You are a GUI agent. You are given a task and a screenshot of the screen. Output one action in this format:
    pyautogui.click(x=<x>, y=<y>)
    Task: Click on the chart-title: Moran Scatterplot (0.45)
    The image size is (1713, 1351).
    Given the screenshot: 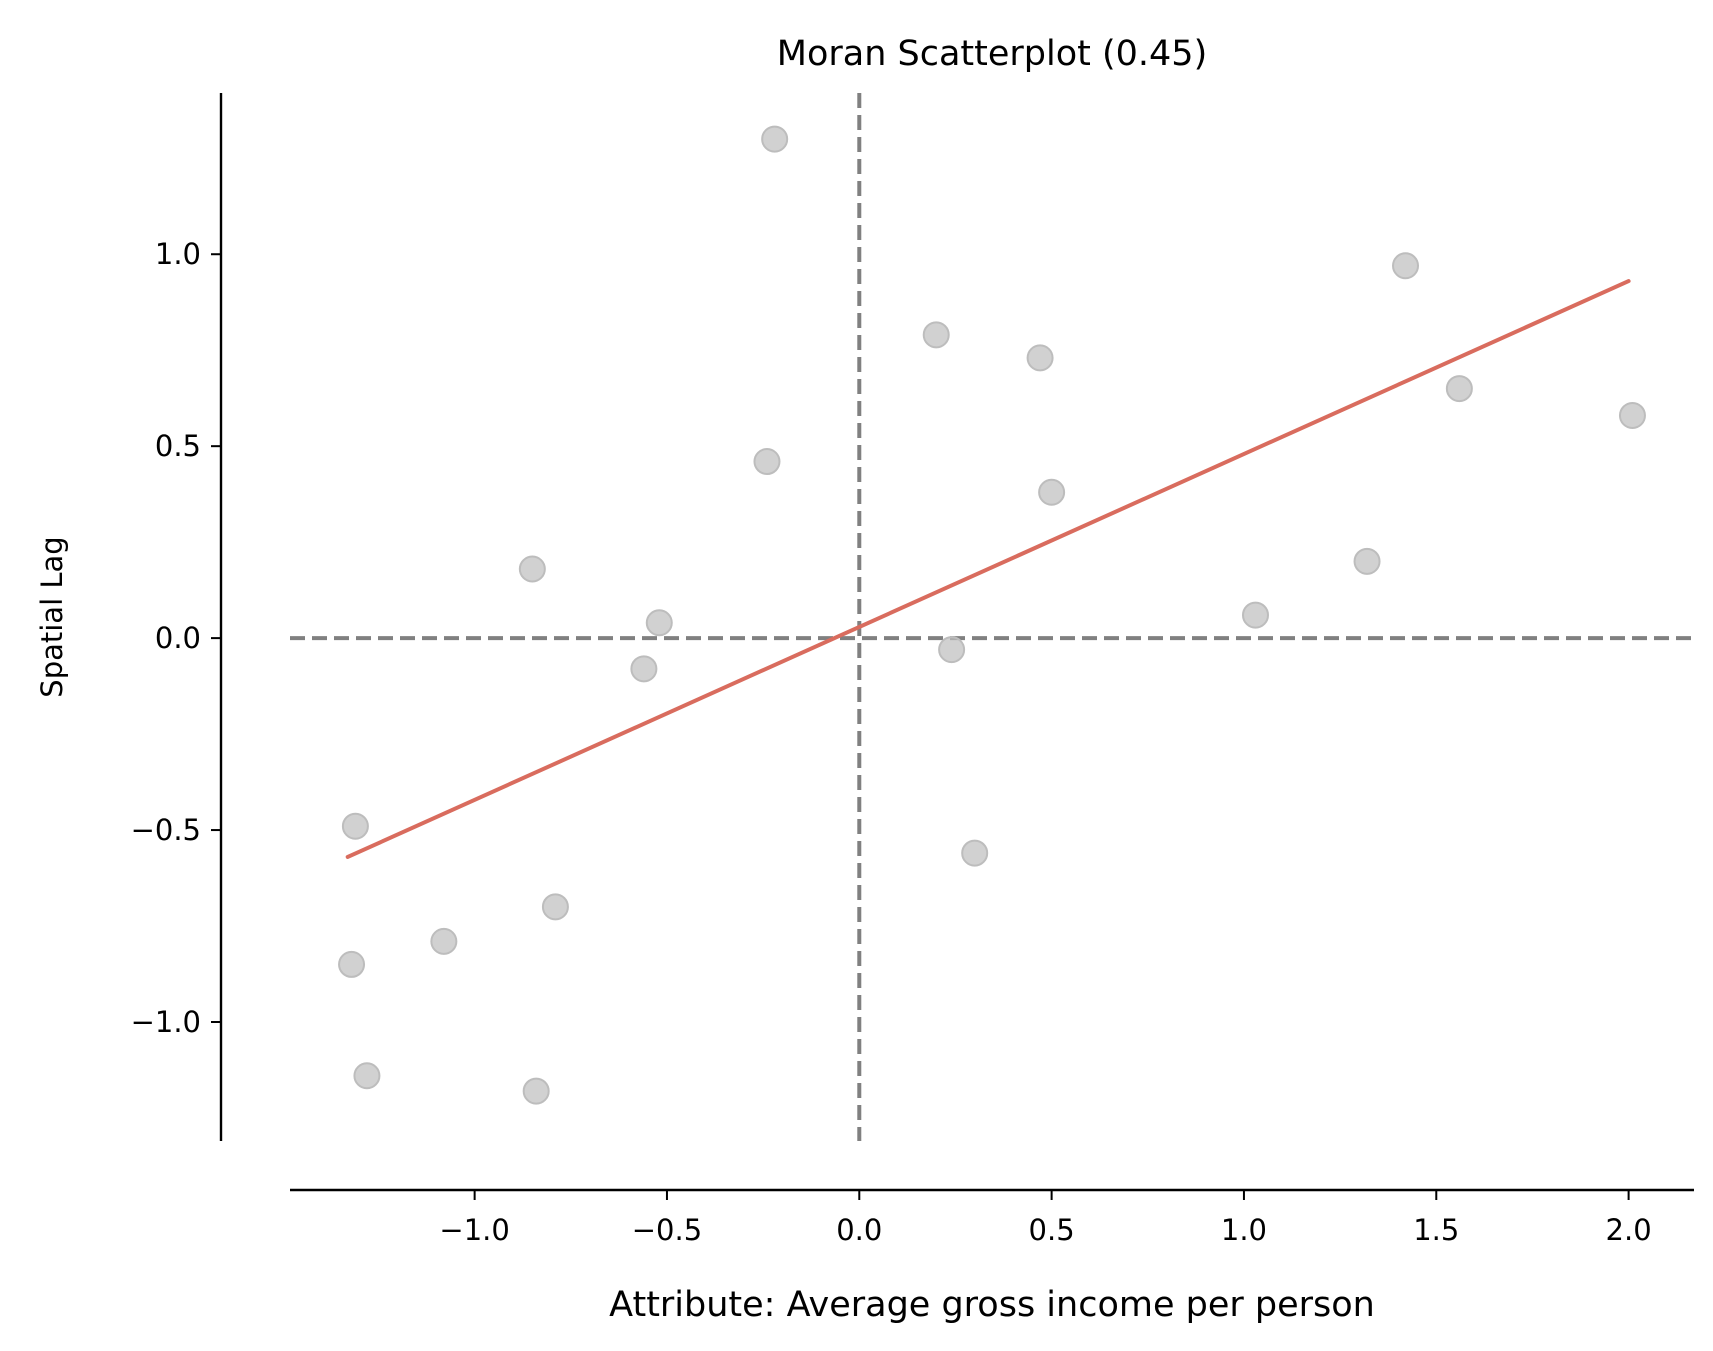 What is the action you would take?
    pyautogui.click(x=992, y=54)
    